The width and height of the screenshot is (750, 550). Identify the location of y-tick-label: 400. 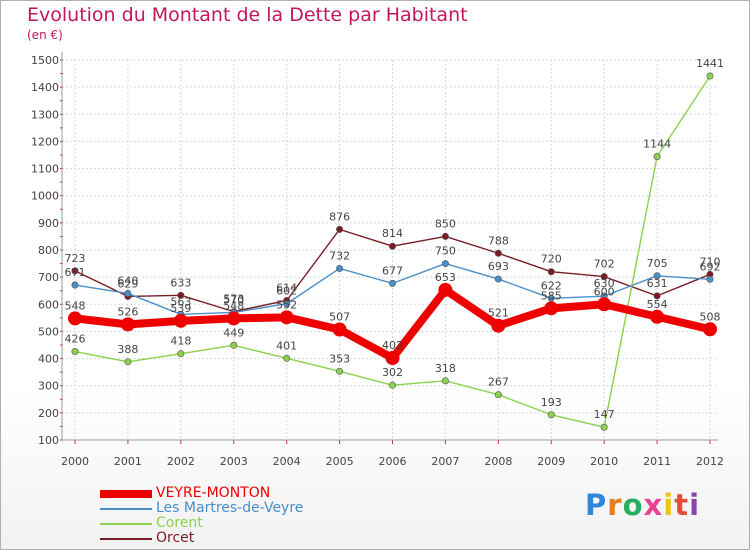
(48, 359).